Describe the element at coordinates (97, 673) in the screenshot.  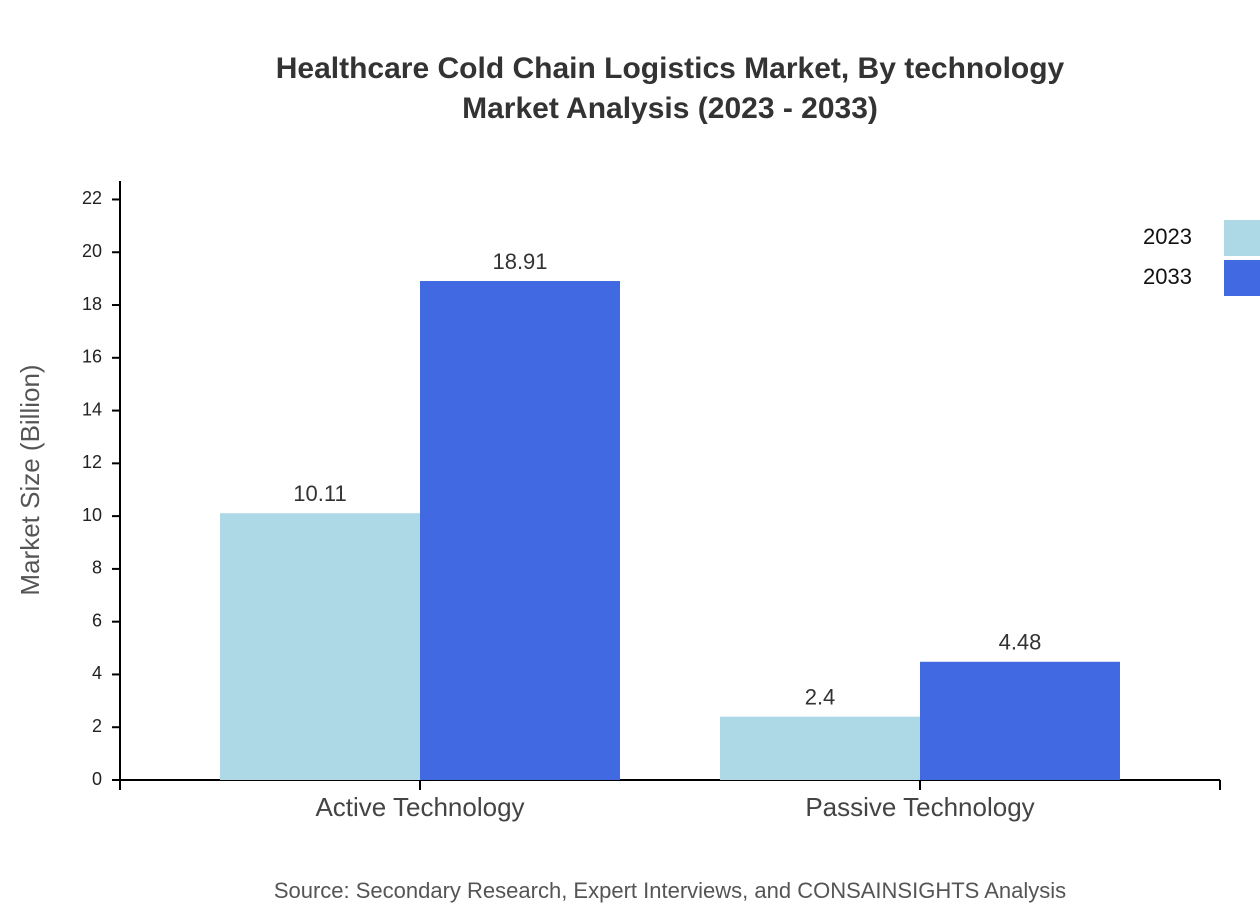
I see `y-tick-label: 4` at that location.